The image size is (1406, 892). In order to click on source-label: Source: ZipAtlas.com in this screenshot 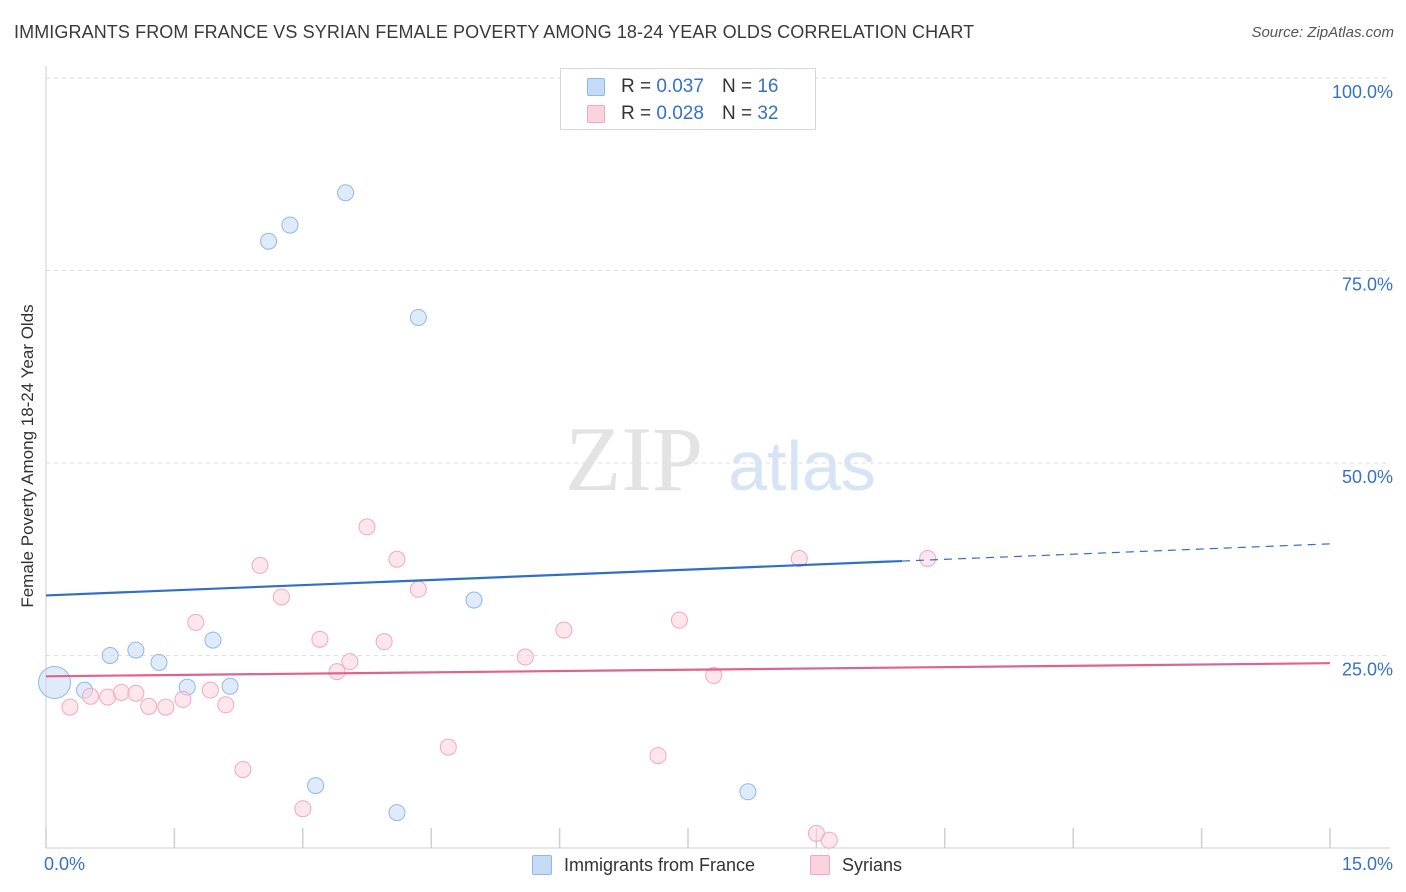, I will do `click(1322, 32)`.